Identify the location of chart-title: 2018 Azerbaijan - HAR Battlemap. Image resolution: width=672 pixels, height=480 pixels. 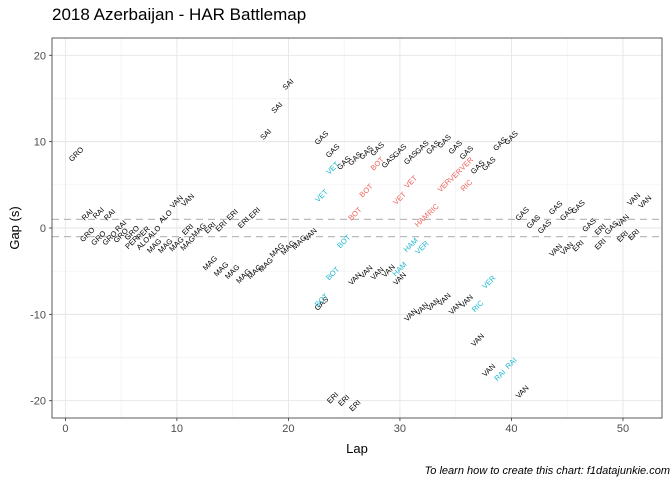
(179, 14).